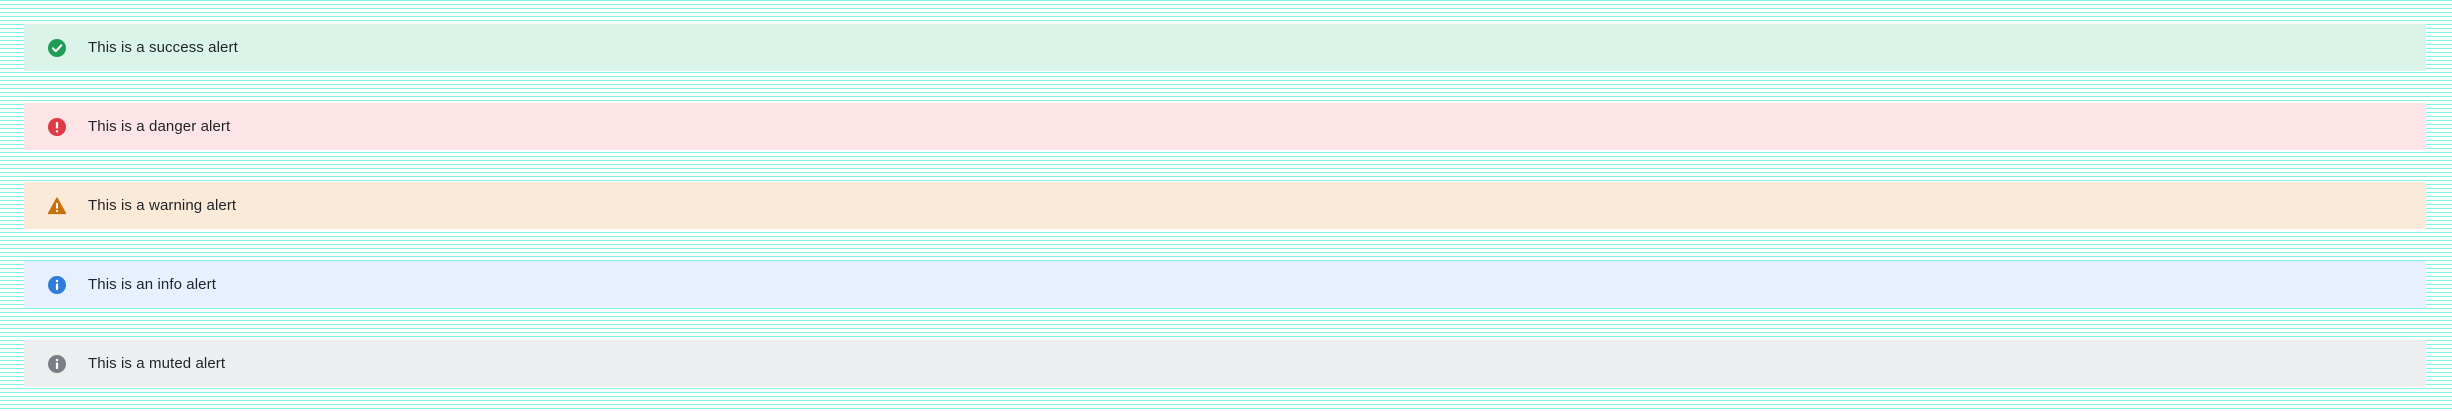 The image size is (2452, 411). What do you see at coordinates (1225, 126) in the screenshot?
I see `alert-danger: This is a danger alert` at bounding box center [1225, 126].